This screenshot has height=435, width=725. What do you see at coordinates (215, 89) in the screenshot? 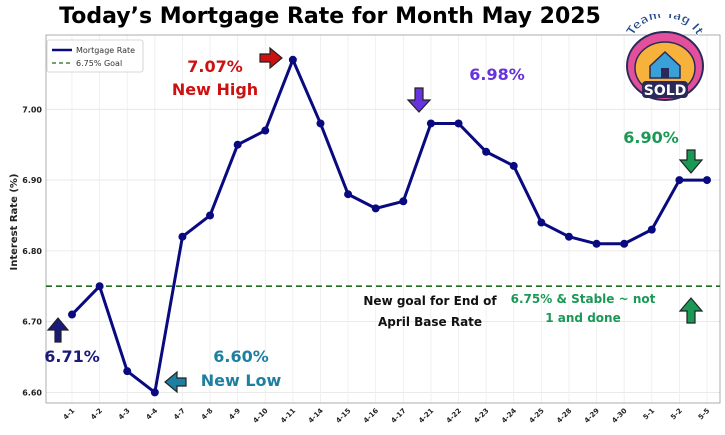
I see `annotation-new-high-label: New High` at bounding box center [215, 89].